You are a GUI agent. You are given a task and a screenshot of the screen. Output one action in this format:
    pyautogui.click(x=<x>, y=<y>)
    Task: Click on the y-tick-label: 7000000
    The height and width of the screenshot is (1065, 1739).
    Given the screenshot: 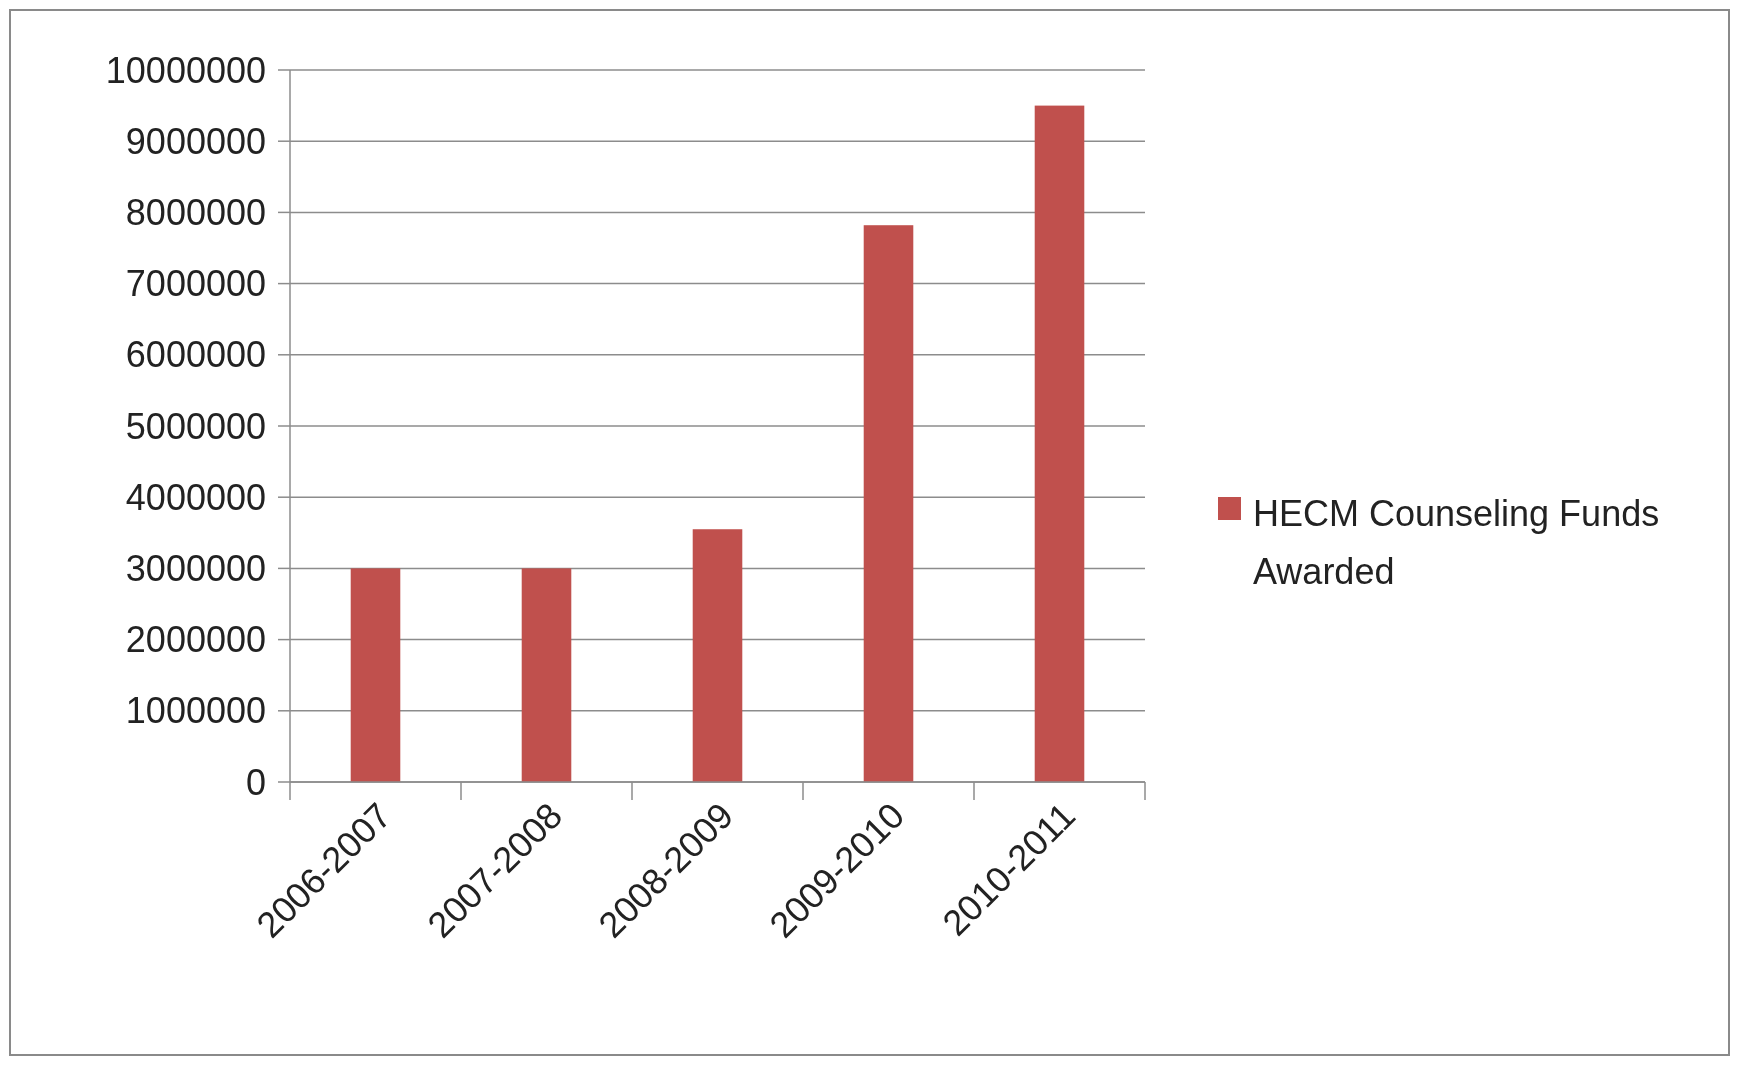 What is the action you would take?
    pyautogui.click(x=195, y=284)
    